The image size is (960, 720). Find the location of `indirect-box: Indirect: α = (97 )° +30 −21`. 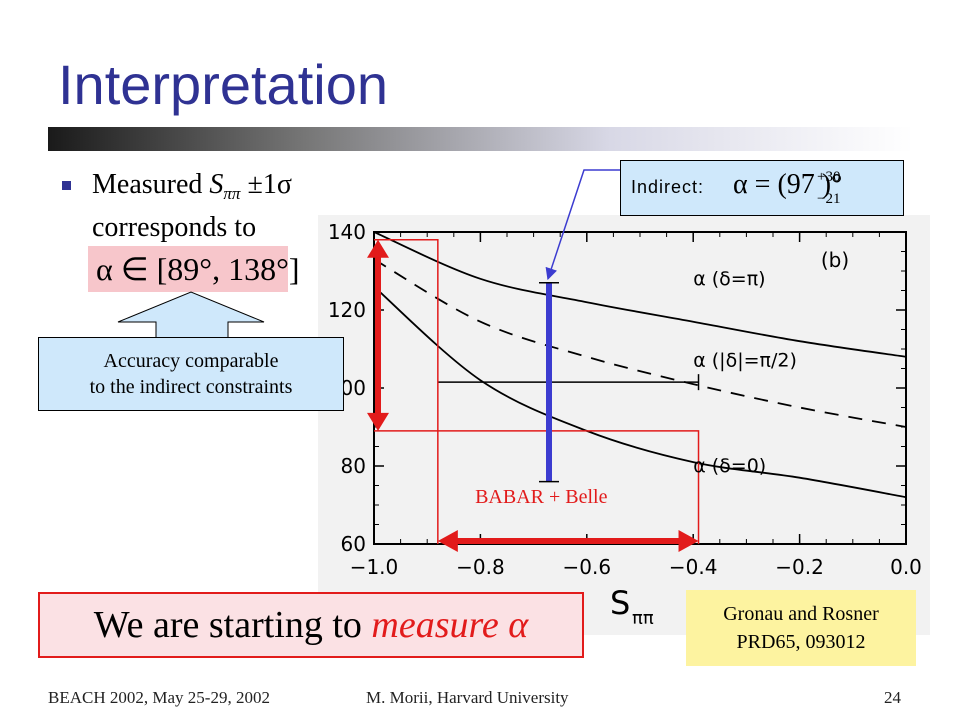

indirect-box: Indirect: α = (97 )° +30 −21 is located at coordinates (762, 188).